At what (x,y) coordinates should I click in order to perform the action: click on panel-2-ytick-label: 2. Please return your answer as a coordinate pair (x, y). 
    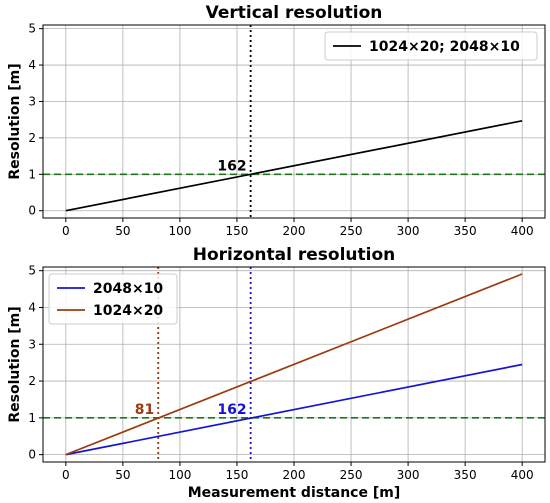
    Looking at the image, I should click on (32, 381).